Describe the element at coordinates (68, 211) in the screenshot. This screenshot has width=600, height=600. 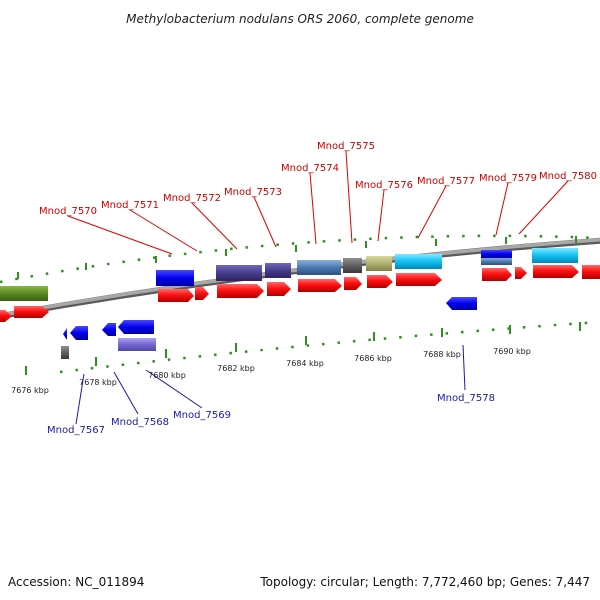
I see `gene-label: Mnod_7570` at that location.